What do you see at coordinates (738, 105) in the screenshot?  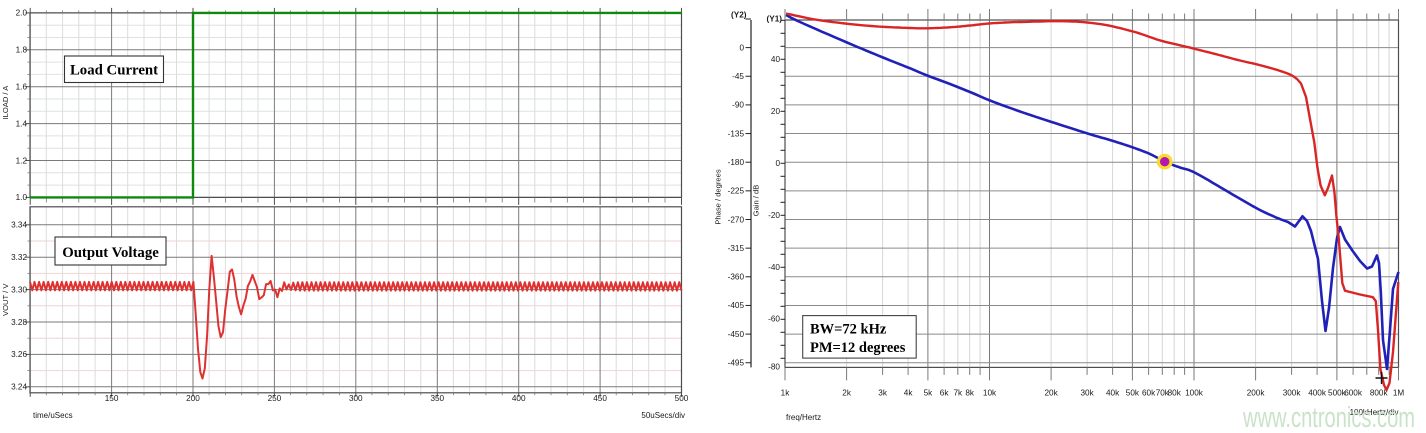 I see `svg-text: -90` at bounding box center [738, 105].